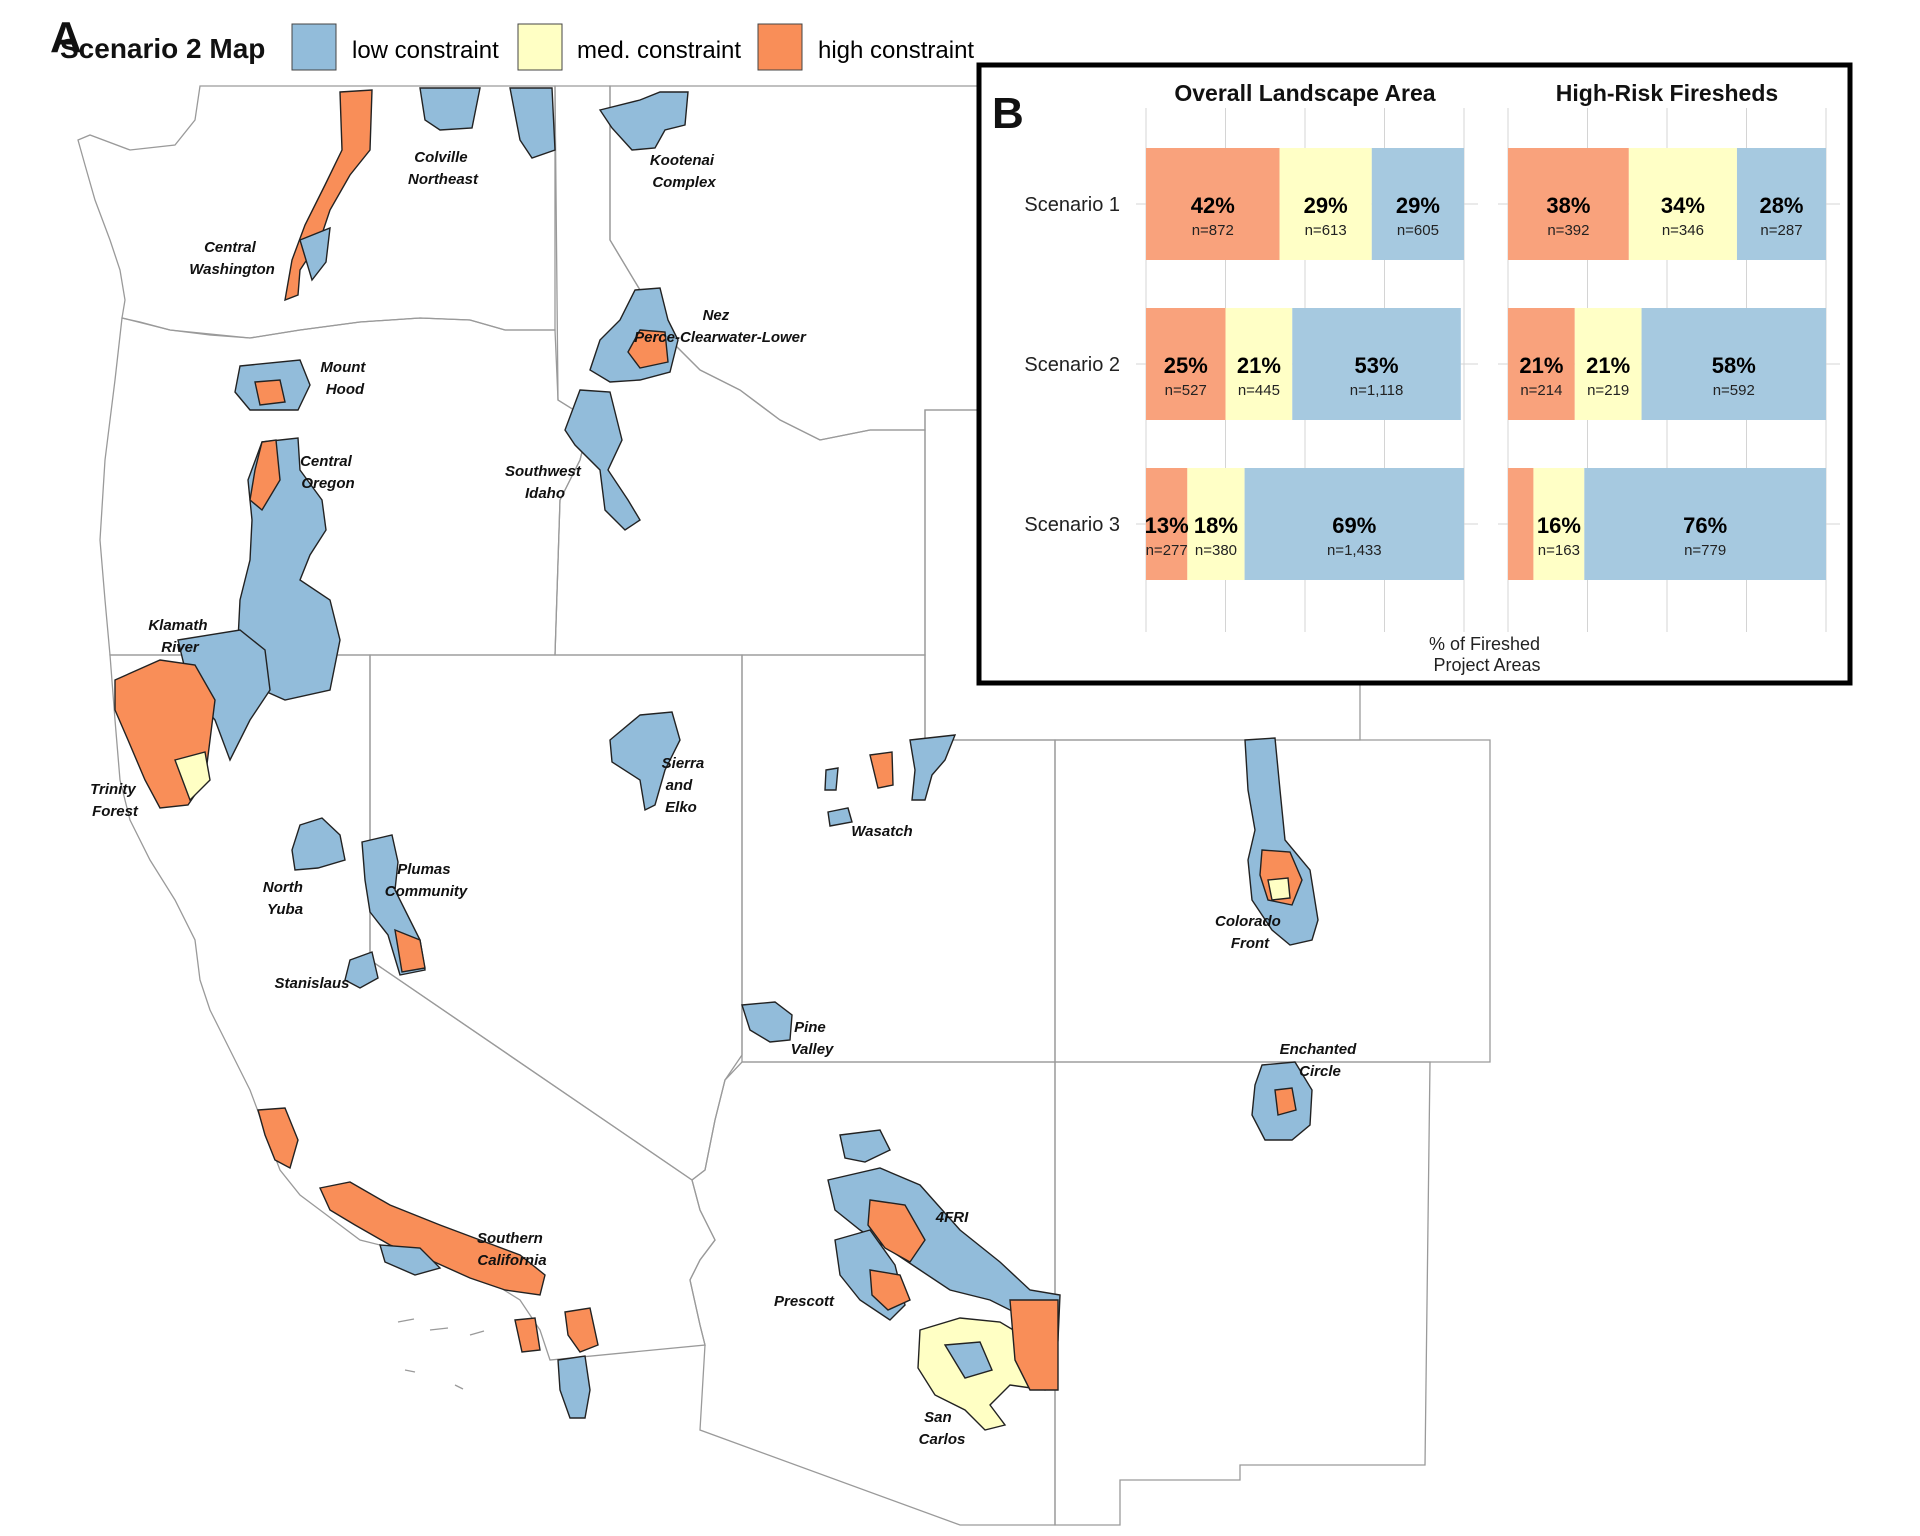 This screenshot has width=1920, height=1536. I want to click on colorado-outline, so click(1272, 901).